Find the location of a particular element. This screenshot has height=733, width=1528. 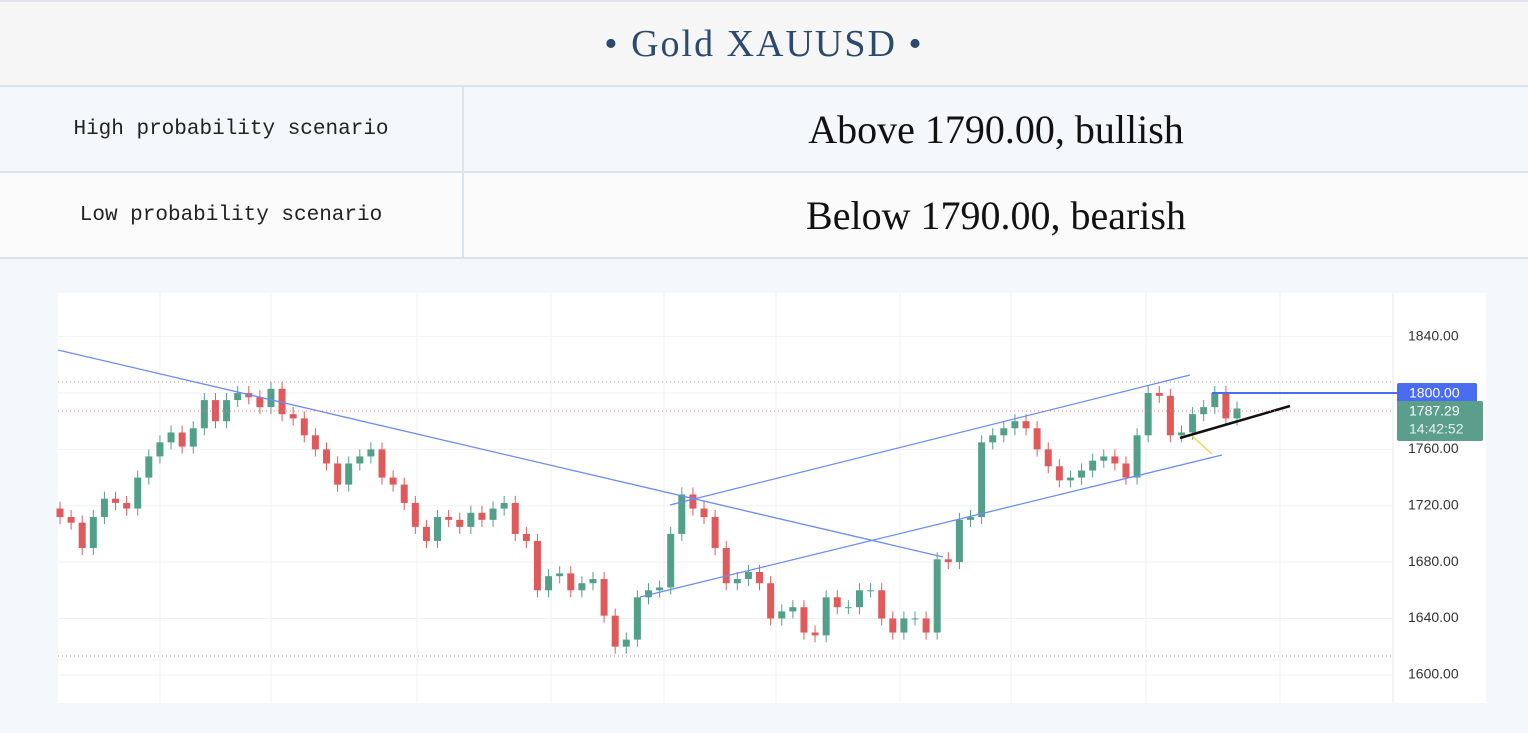

header: • Gold XAUUSD • is located at coordinates (764, 43).